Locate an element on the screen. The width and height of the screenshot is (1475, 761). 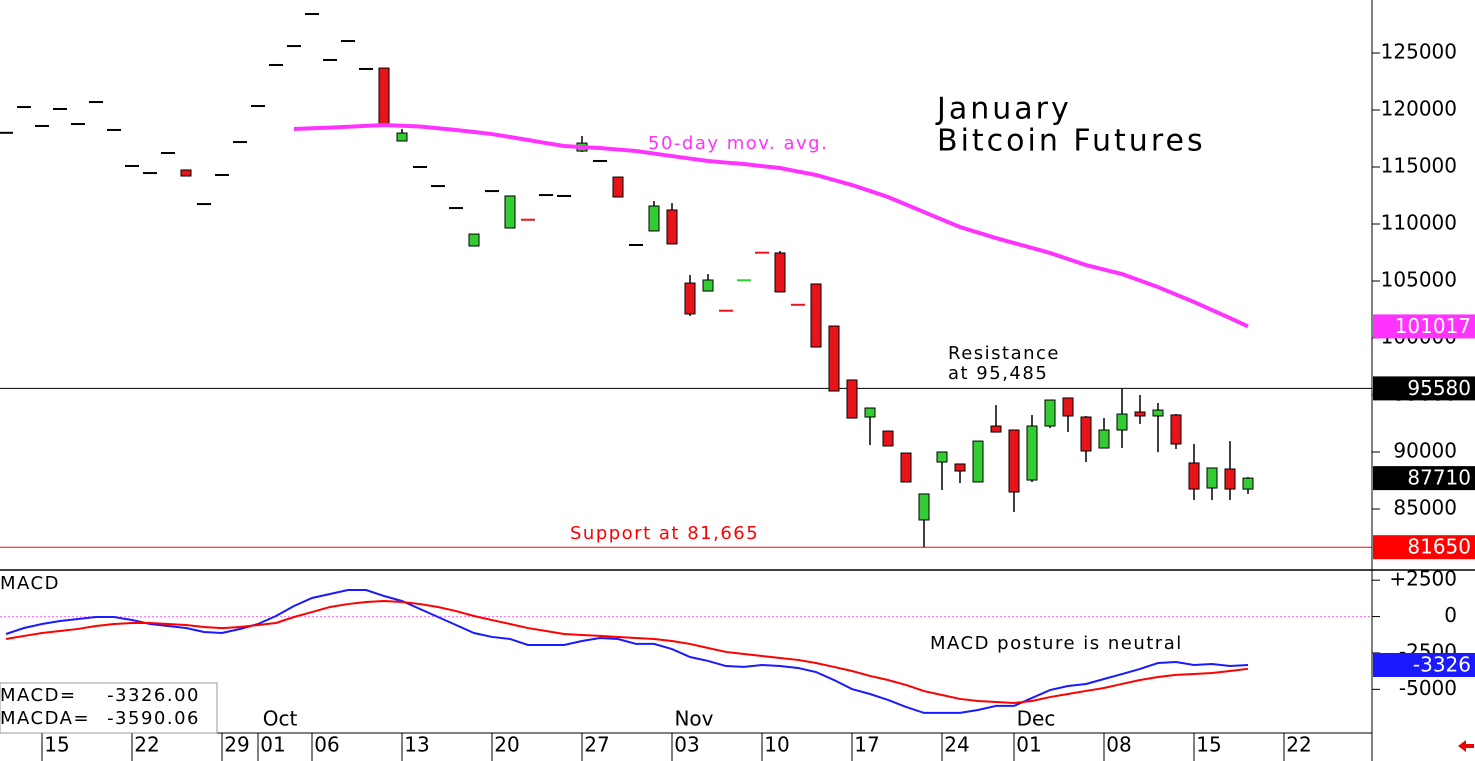
x-tick-label: 03 is located at coordinates (686, 745).